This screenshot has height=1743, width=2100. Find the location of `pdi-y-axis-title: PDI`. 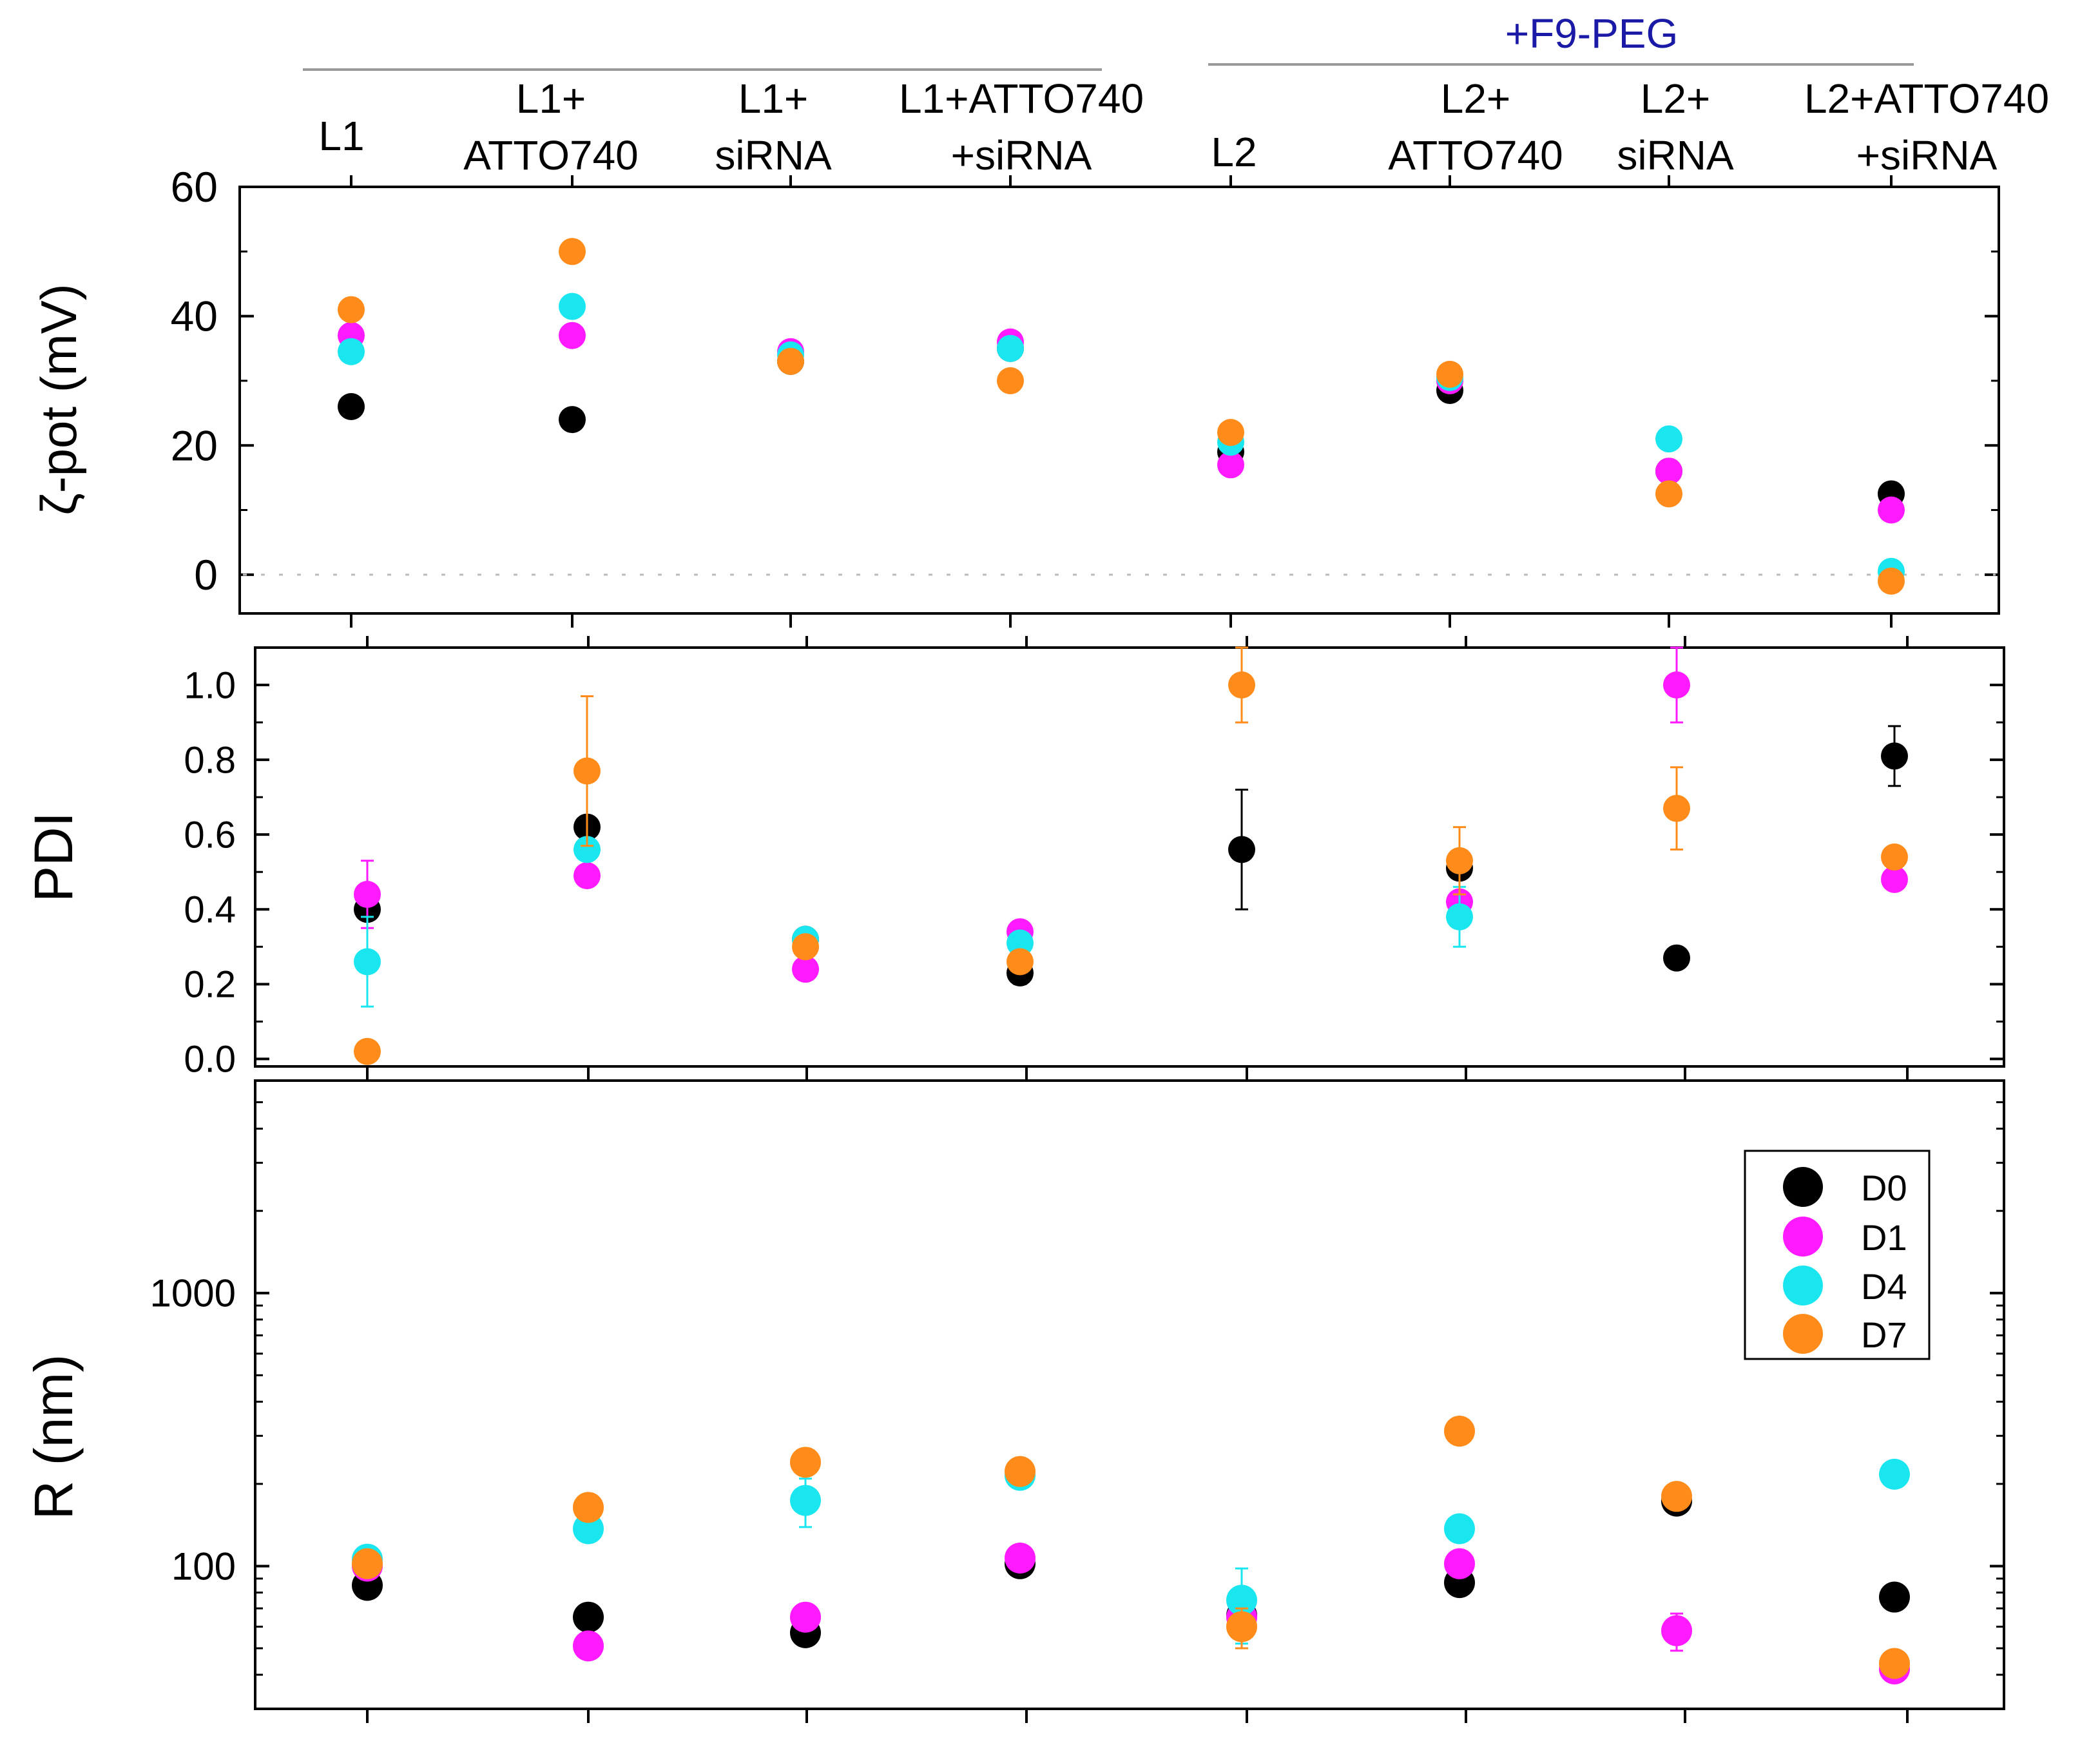

pdi-y-axis-title: PDI is located at coordinates (53, 857).